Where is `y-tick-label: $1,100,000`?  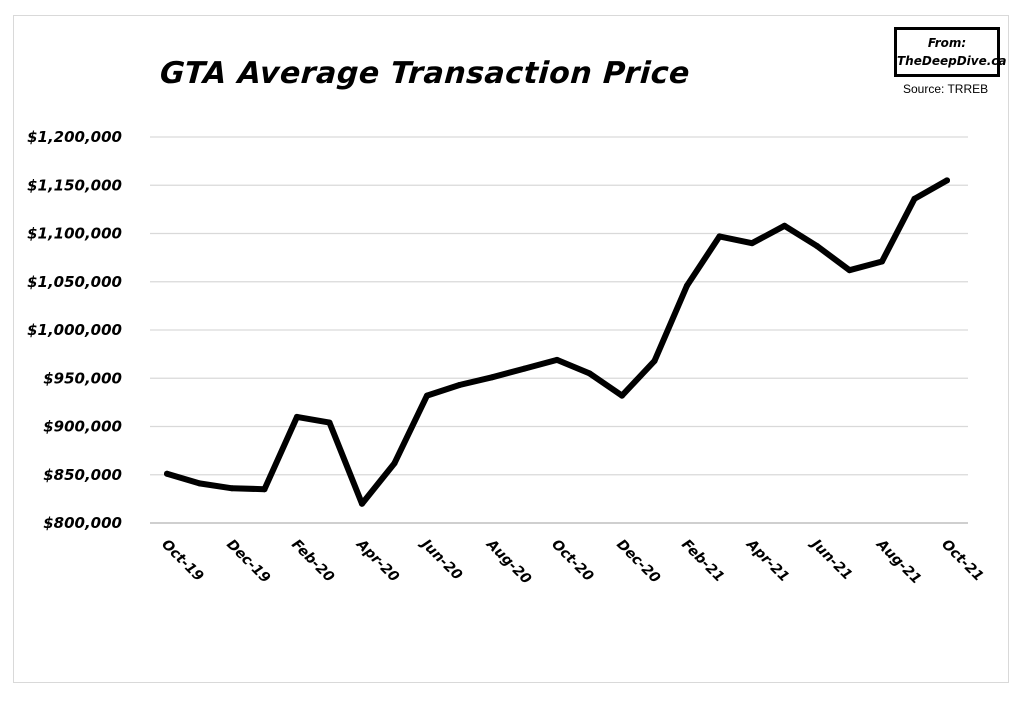 y-tick-label: $1,100,000 is located at coordinates (74, 234).